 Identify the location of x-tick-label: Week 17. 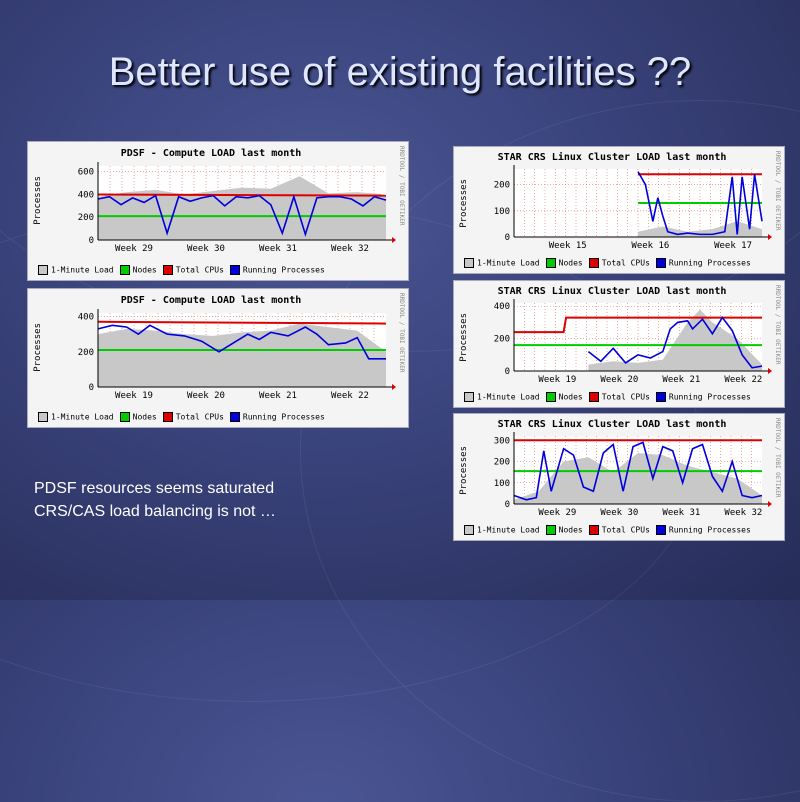
(733, 246).